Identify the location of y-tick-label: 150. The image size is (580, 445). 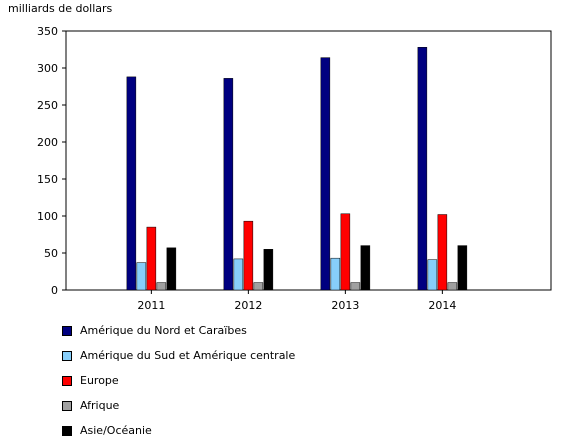
(47, 179).